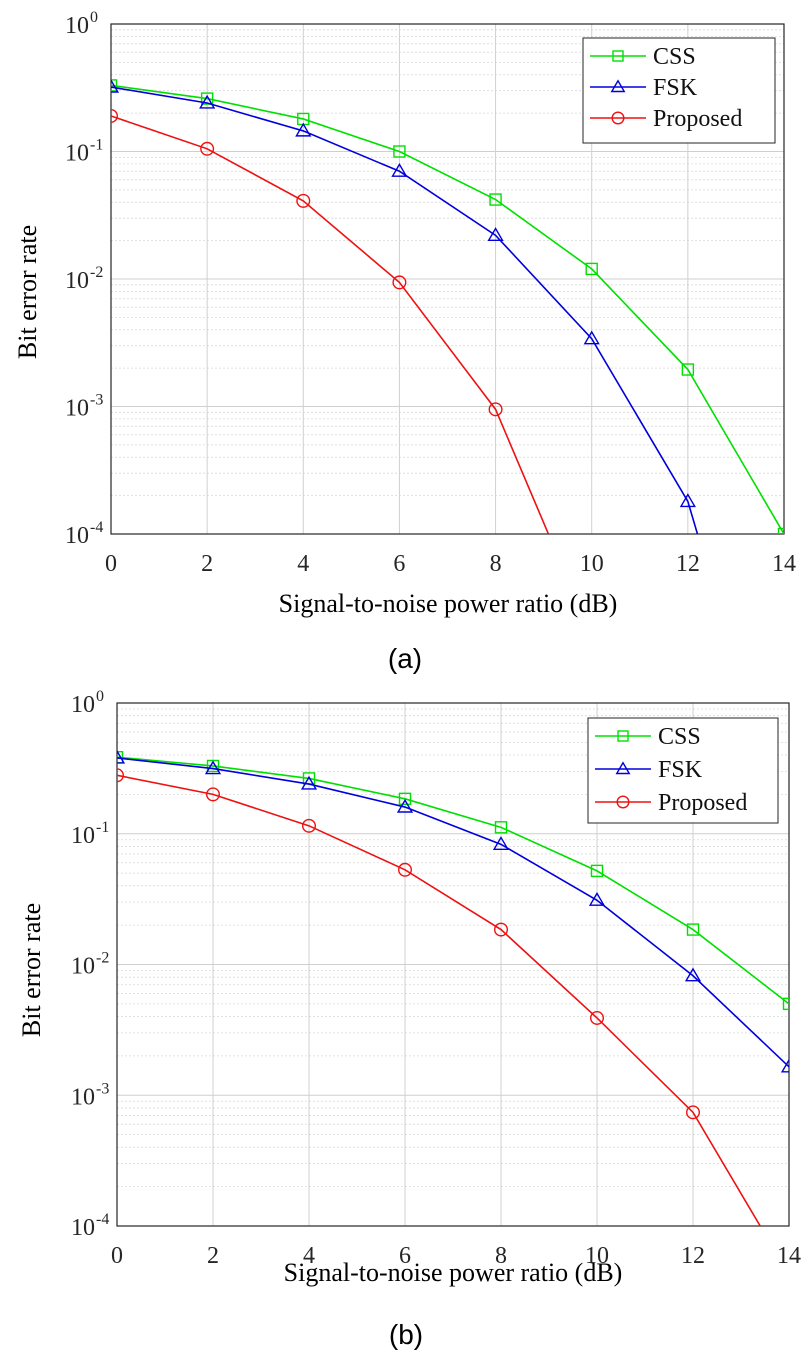 This screenshot has width=811, height=1360. I want to click on x-tick-label: 2, so click(213, 1256).